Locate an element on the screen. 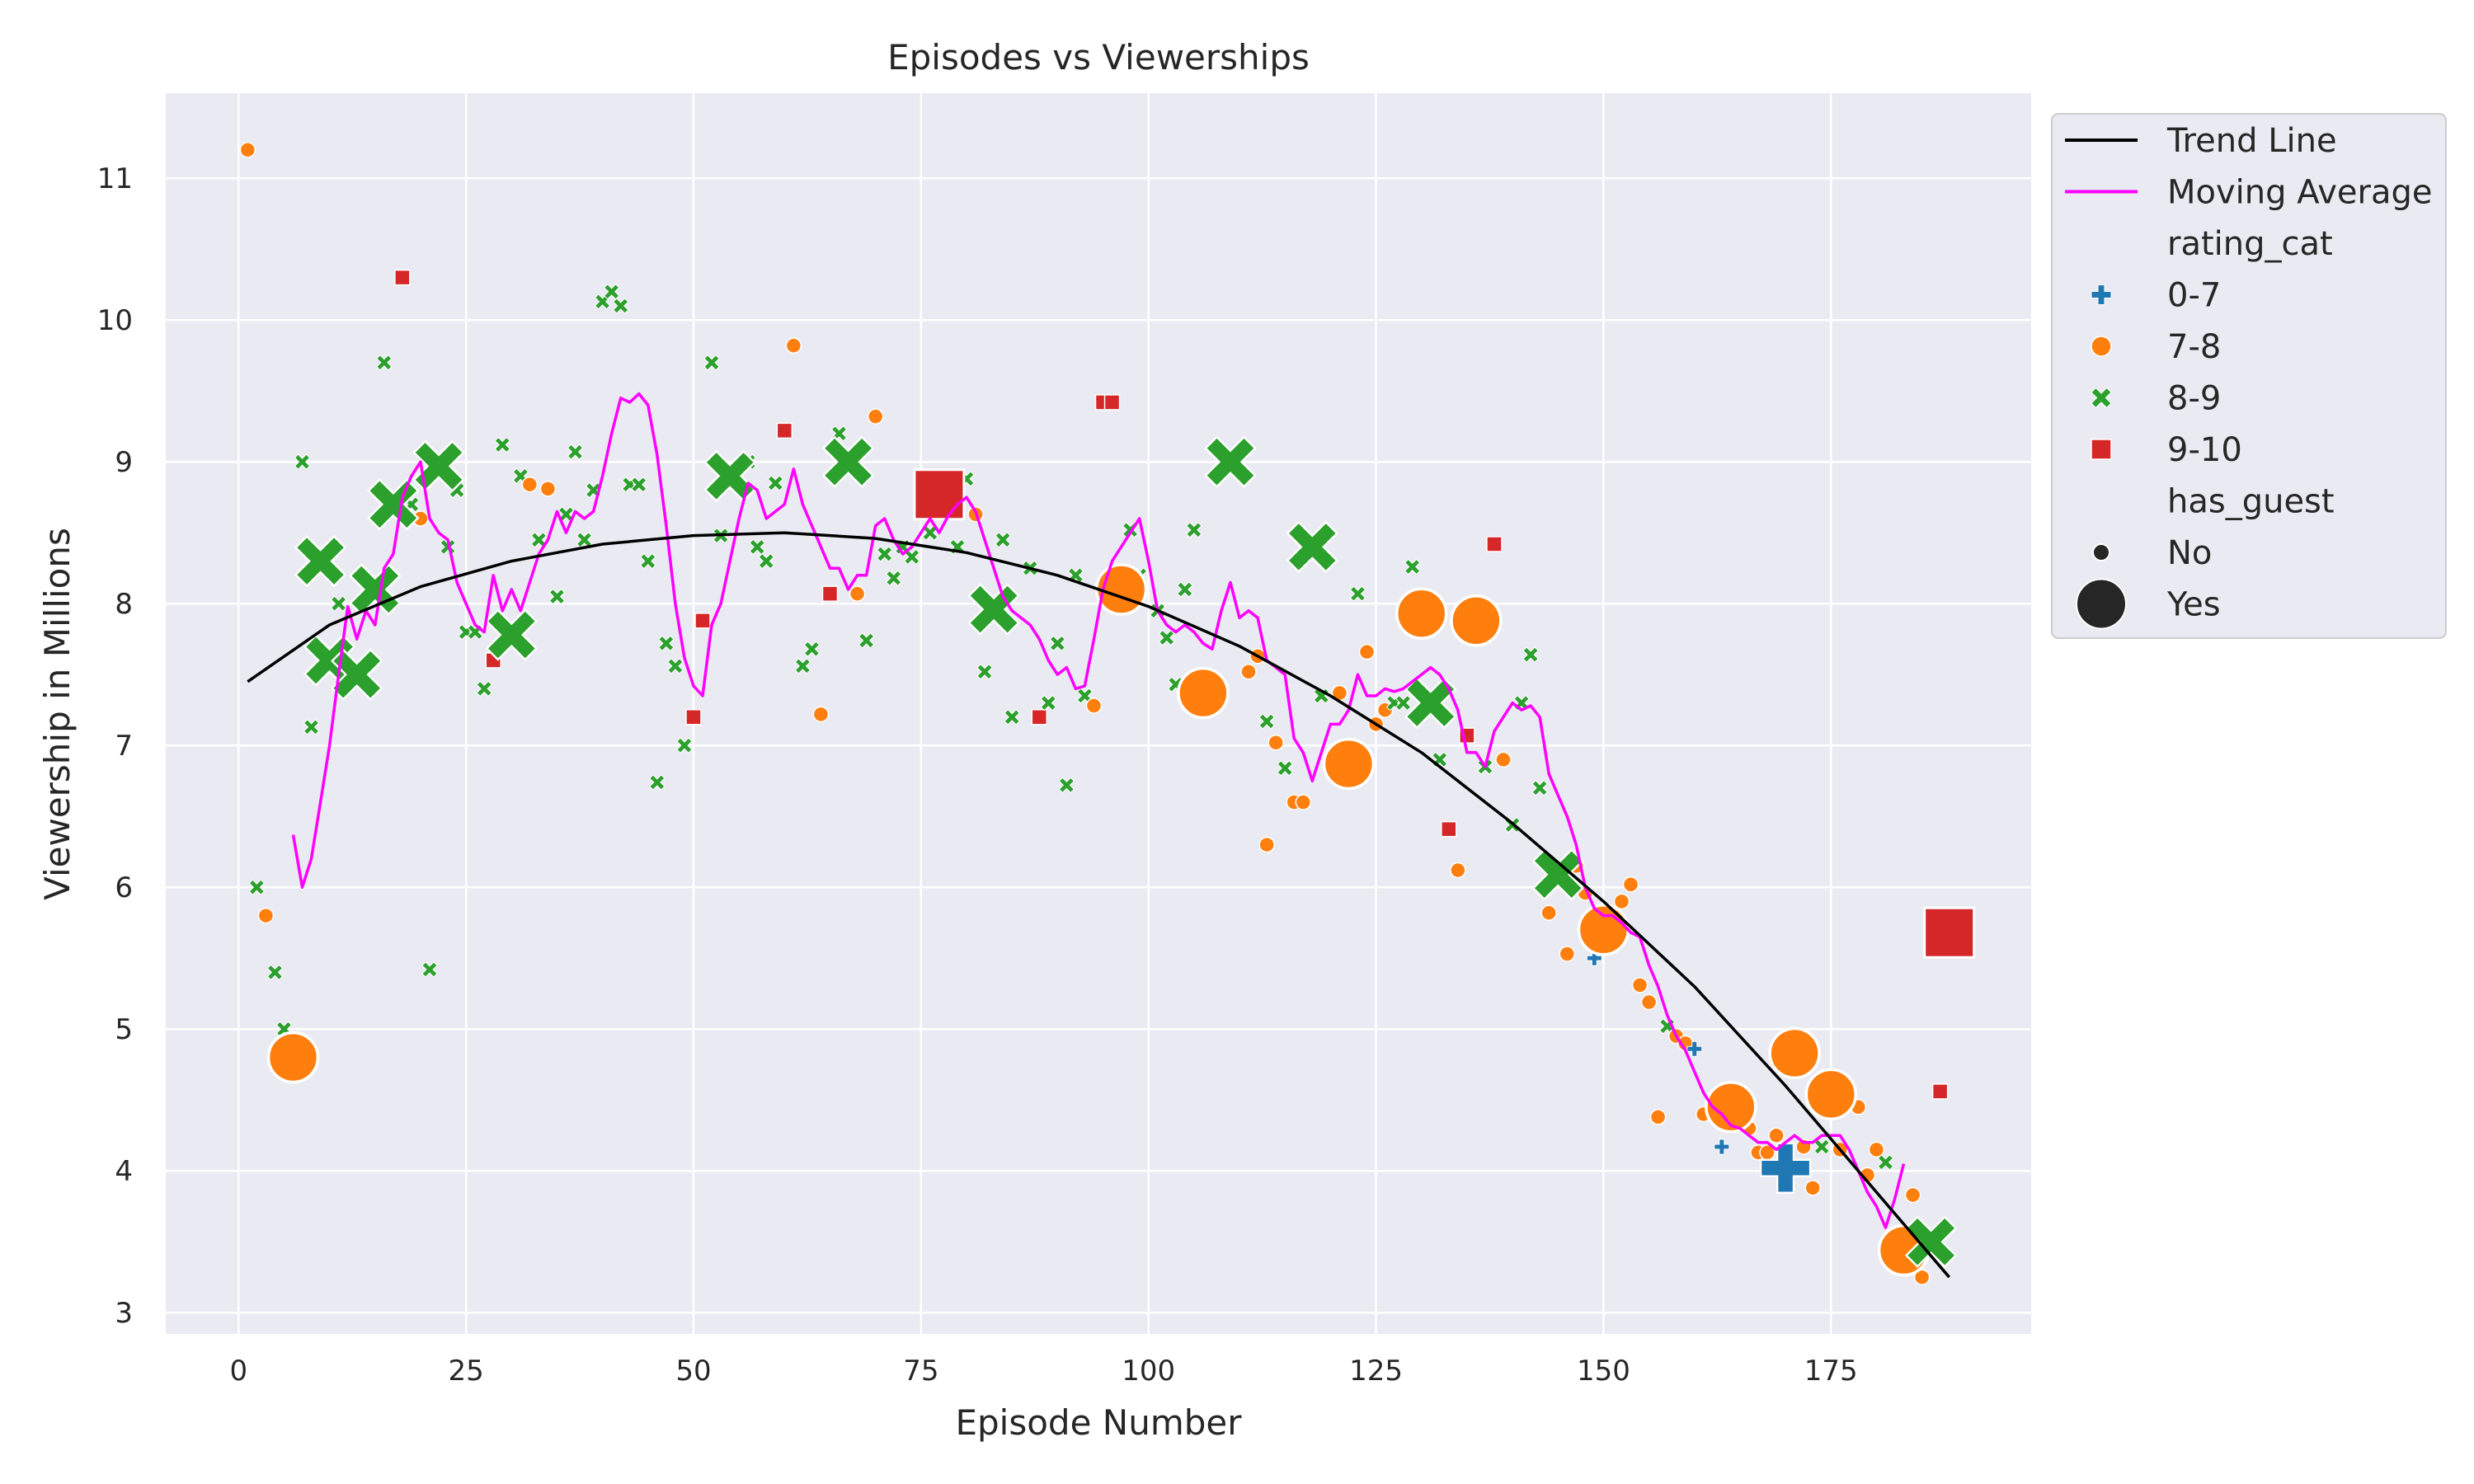 The width and height of the screenshot is (2474, 1484). legend-label: 0-7 is located at coordinates (2194, 296).